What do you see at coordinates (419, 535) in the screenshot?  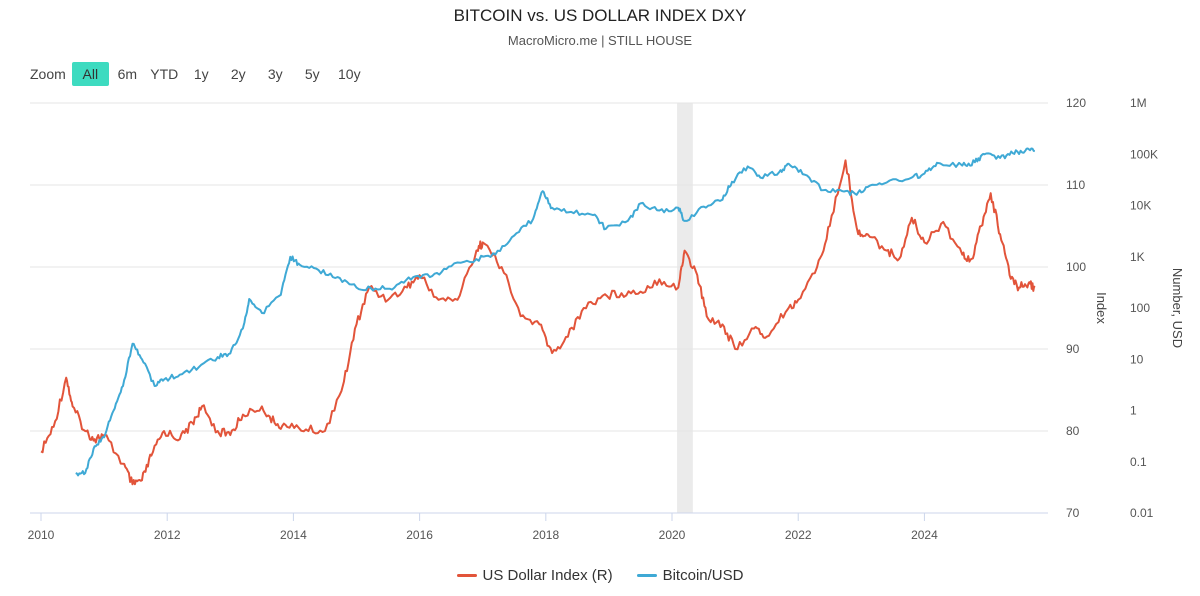 I see `x-tick-label: 2016` at bounding box center [419, 535].